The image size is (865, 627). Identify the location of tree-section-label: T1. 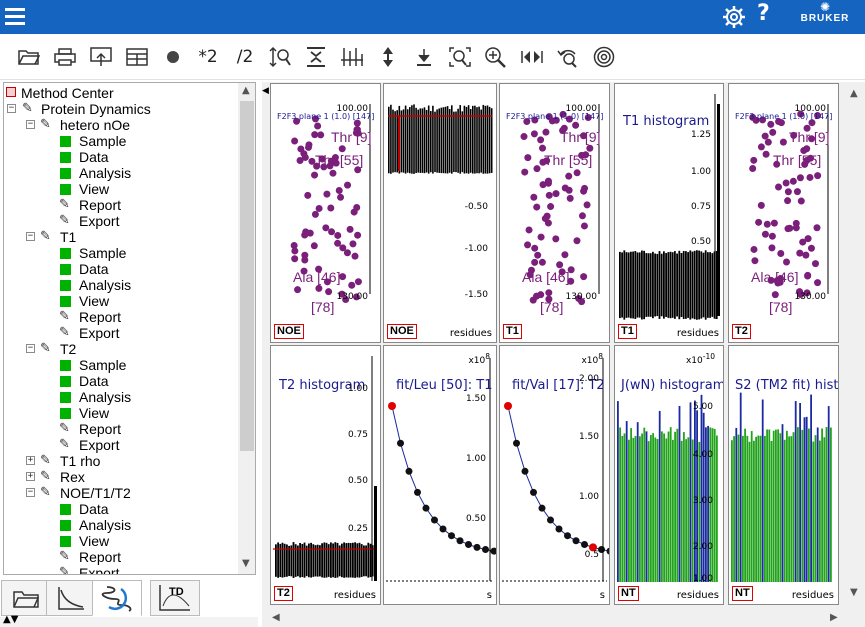
(68, 237).